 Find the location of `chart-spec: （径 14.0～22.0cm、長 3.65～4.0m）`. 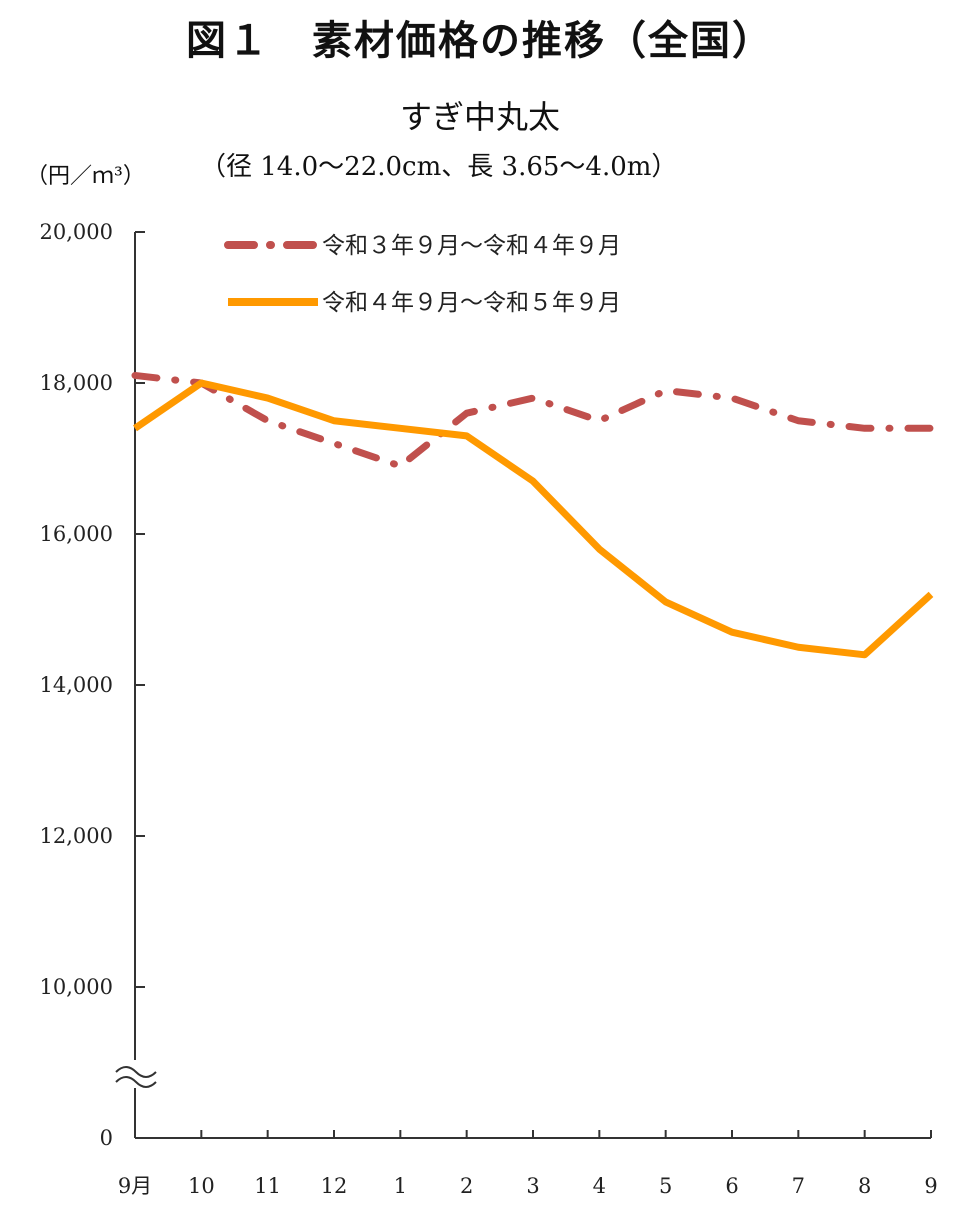

chart-spec: （径 14.0～22.0cm、長 3.65～4.0m） is located at coordinates (439, 167).